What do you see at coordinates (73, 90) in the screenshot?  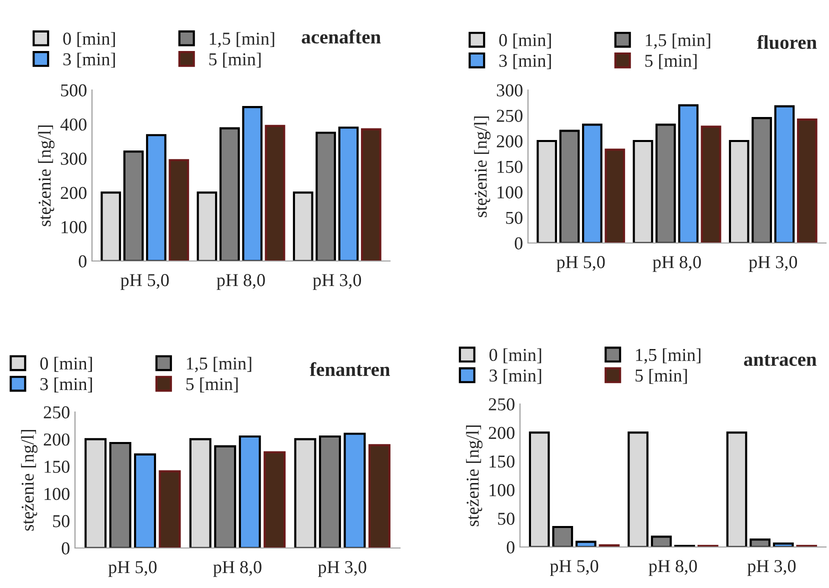 I see `y-tick-label: 500` at bounding box center [73, 90].